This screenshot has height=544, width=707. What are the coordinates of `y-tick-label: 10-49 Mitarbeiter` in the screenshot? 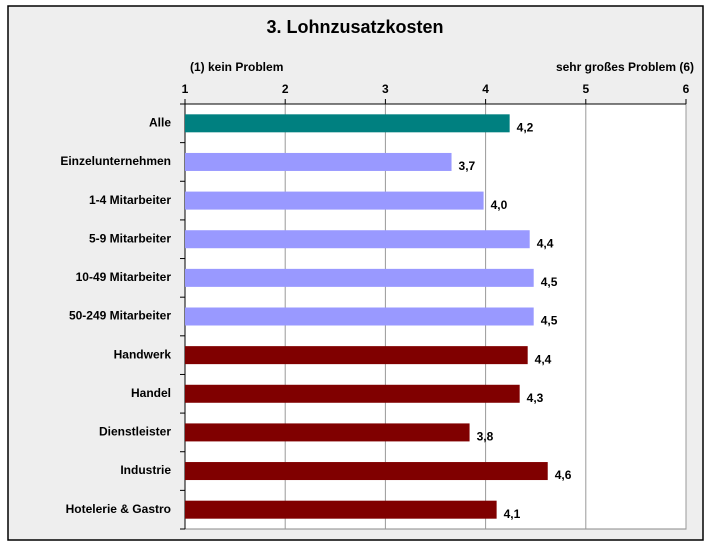 It's located at (124, 277).